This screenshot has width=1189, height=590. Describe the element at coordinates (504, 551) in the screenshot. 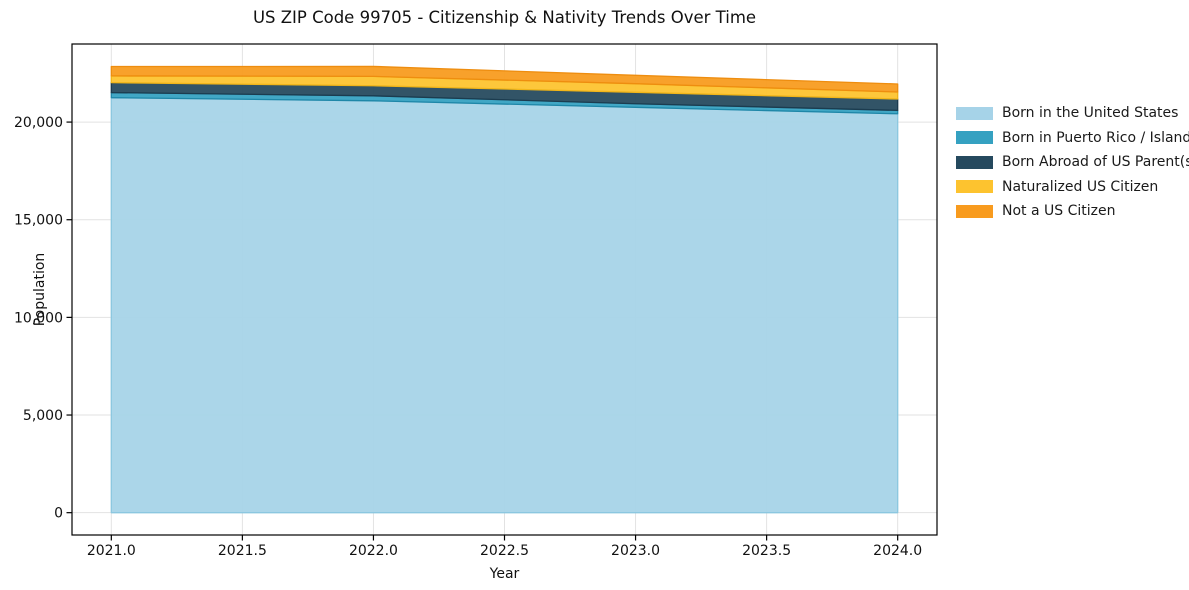

I see `x-tick-label: 2022.5` at that location.